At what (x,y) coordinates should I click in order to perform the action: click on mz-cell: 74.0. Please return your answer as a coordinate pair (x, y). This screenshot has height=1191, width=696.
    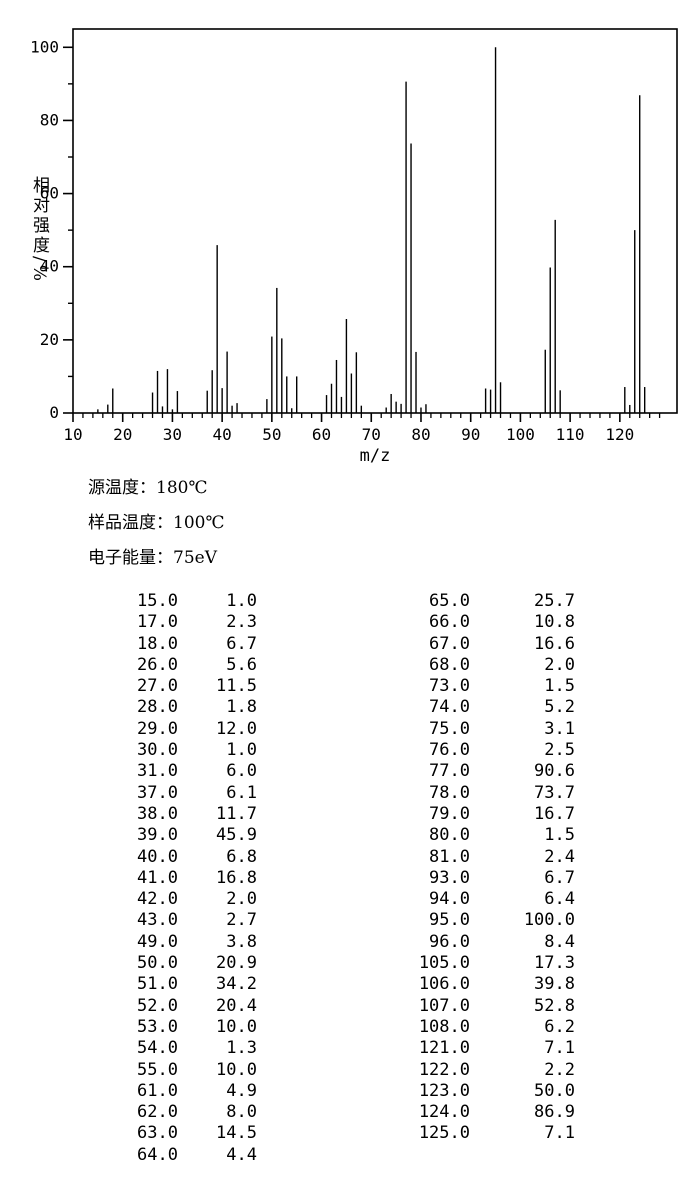
    Looking at the image, I should click on (449, 707).